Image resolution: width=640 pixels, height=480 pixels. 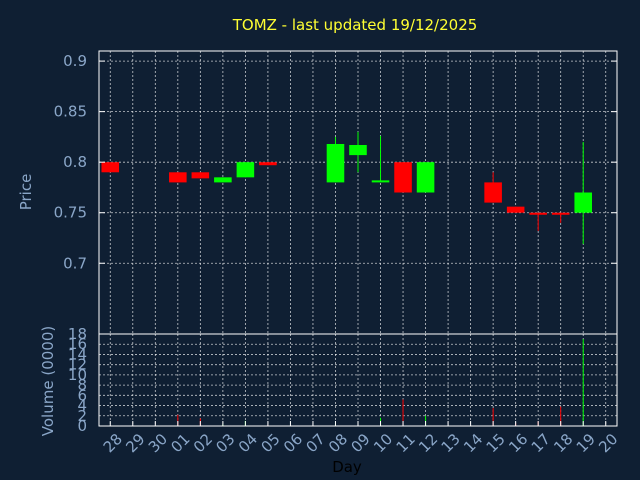 I want to click on price-axis-label: Price, so click(x=26, y=192).